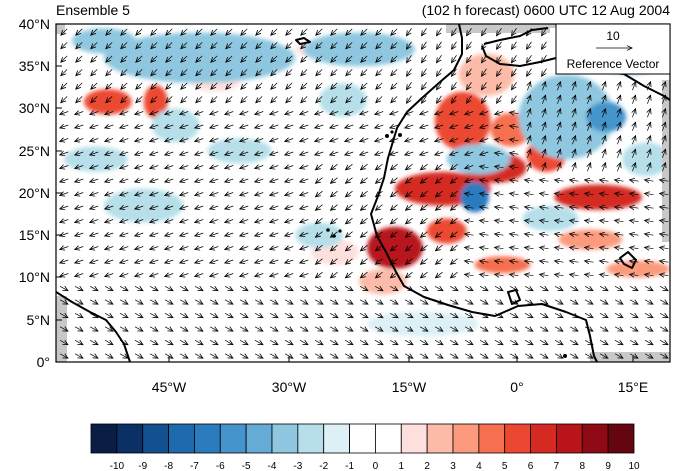 The image size is (673, 471). I want to click on colorbar-label: -5, so click(246, 466).